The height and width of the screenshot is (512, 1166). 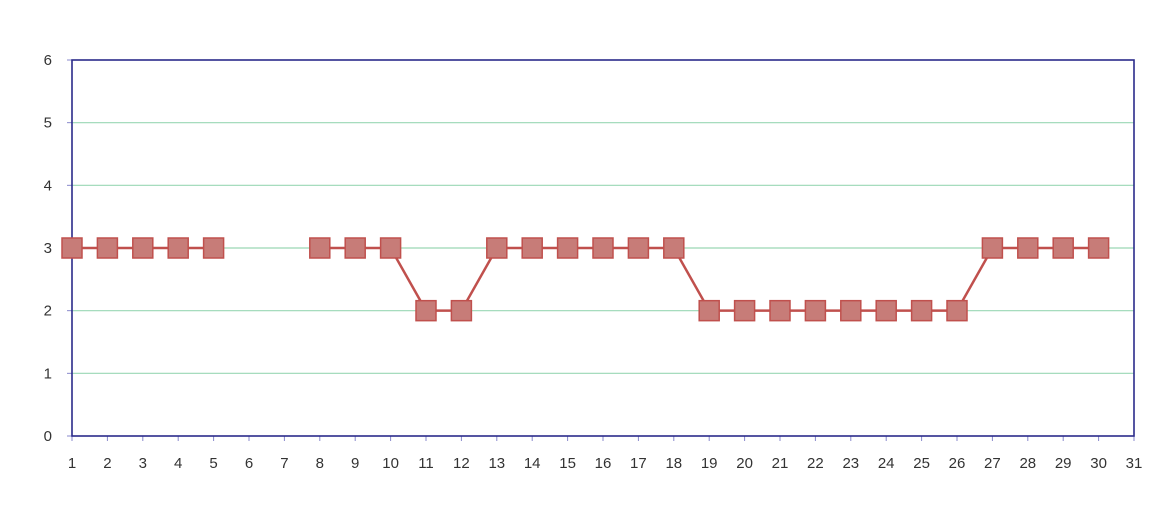 What do you see at coordinates (1134, 463) in the screenshot?
I see `x-tick-label-31: 31` at bounding box center [1134, 463].